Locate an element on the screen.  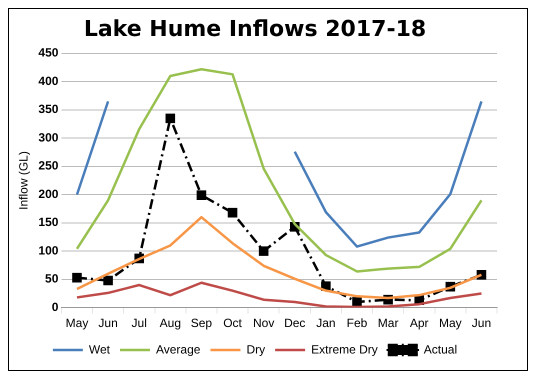
y-tick-label: 150 is located at coordinates (48, 222).